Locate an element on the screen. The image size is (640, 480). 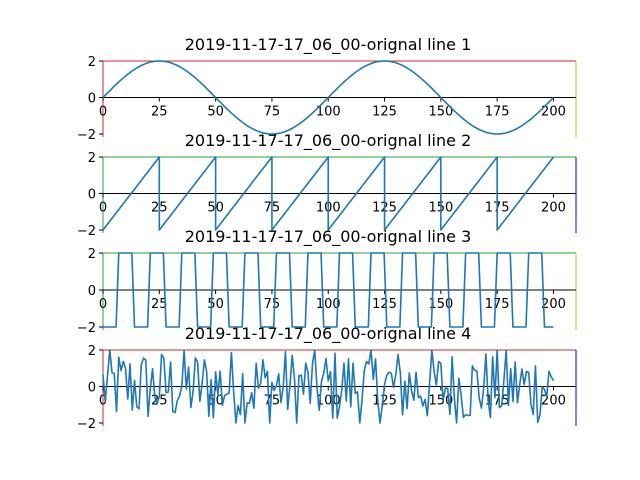
subplot-2: 2019-11-17-17_06_00-orignal line 2 is located at coordinates (328, 141).